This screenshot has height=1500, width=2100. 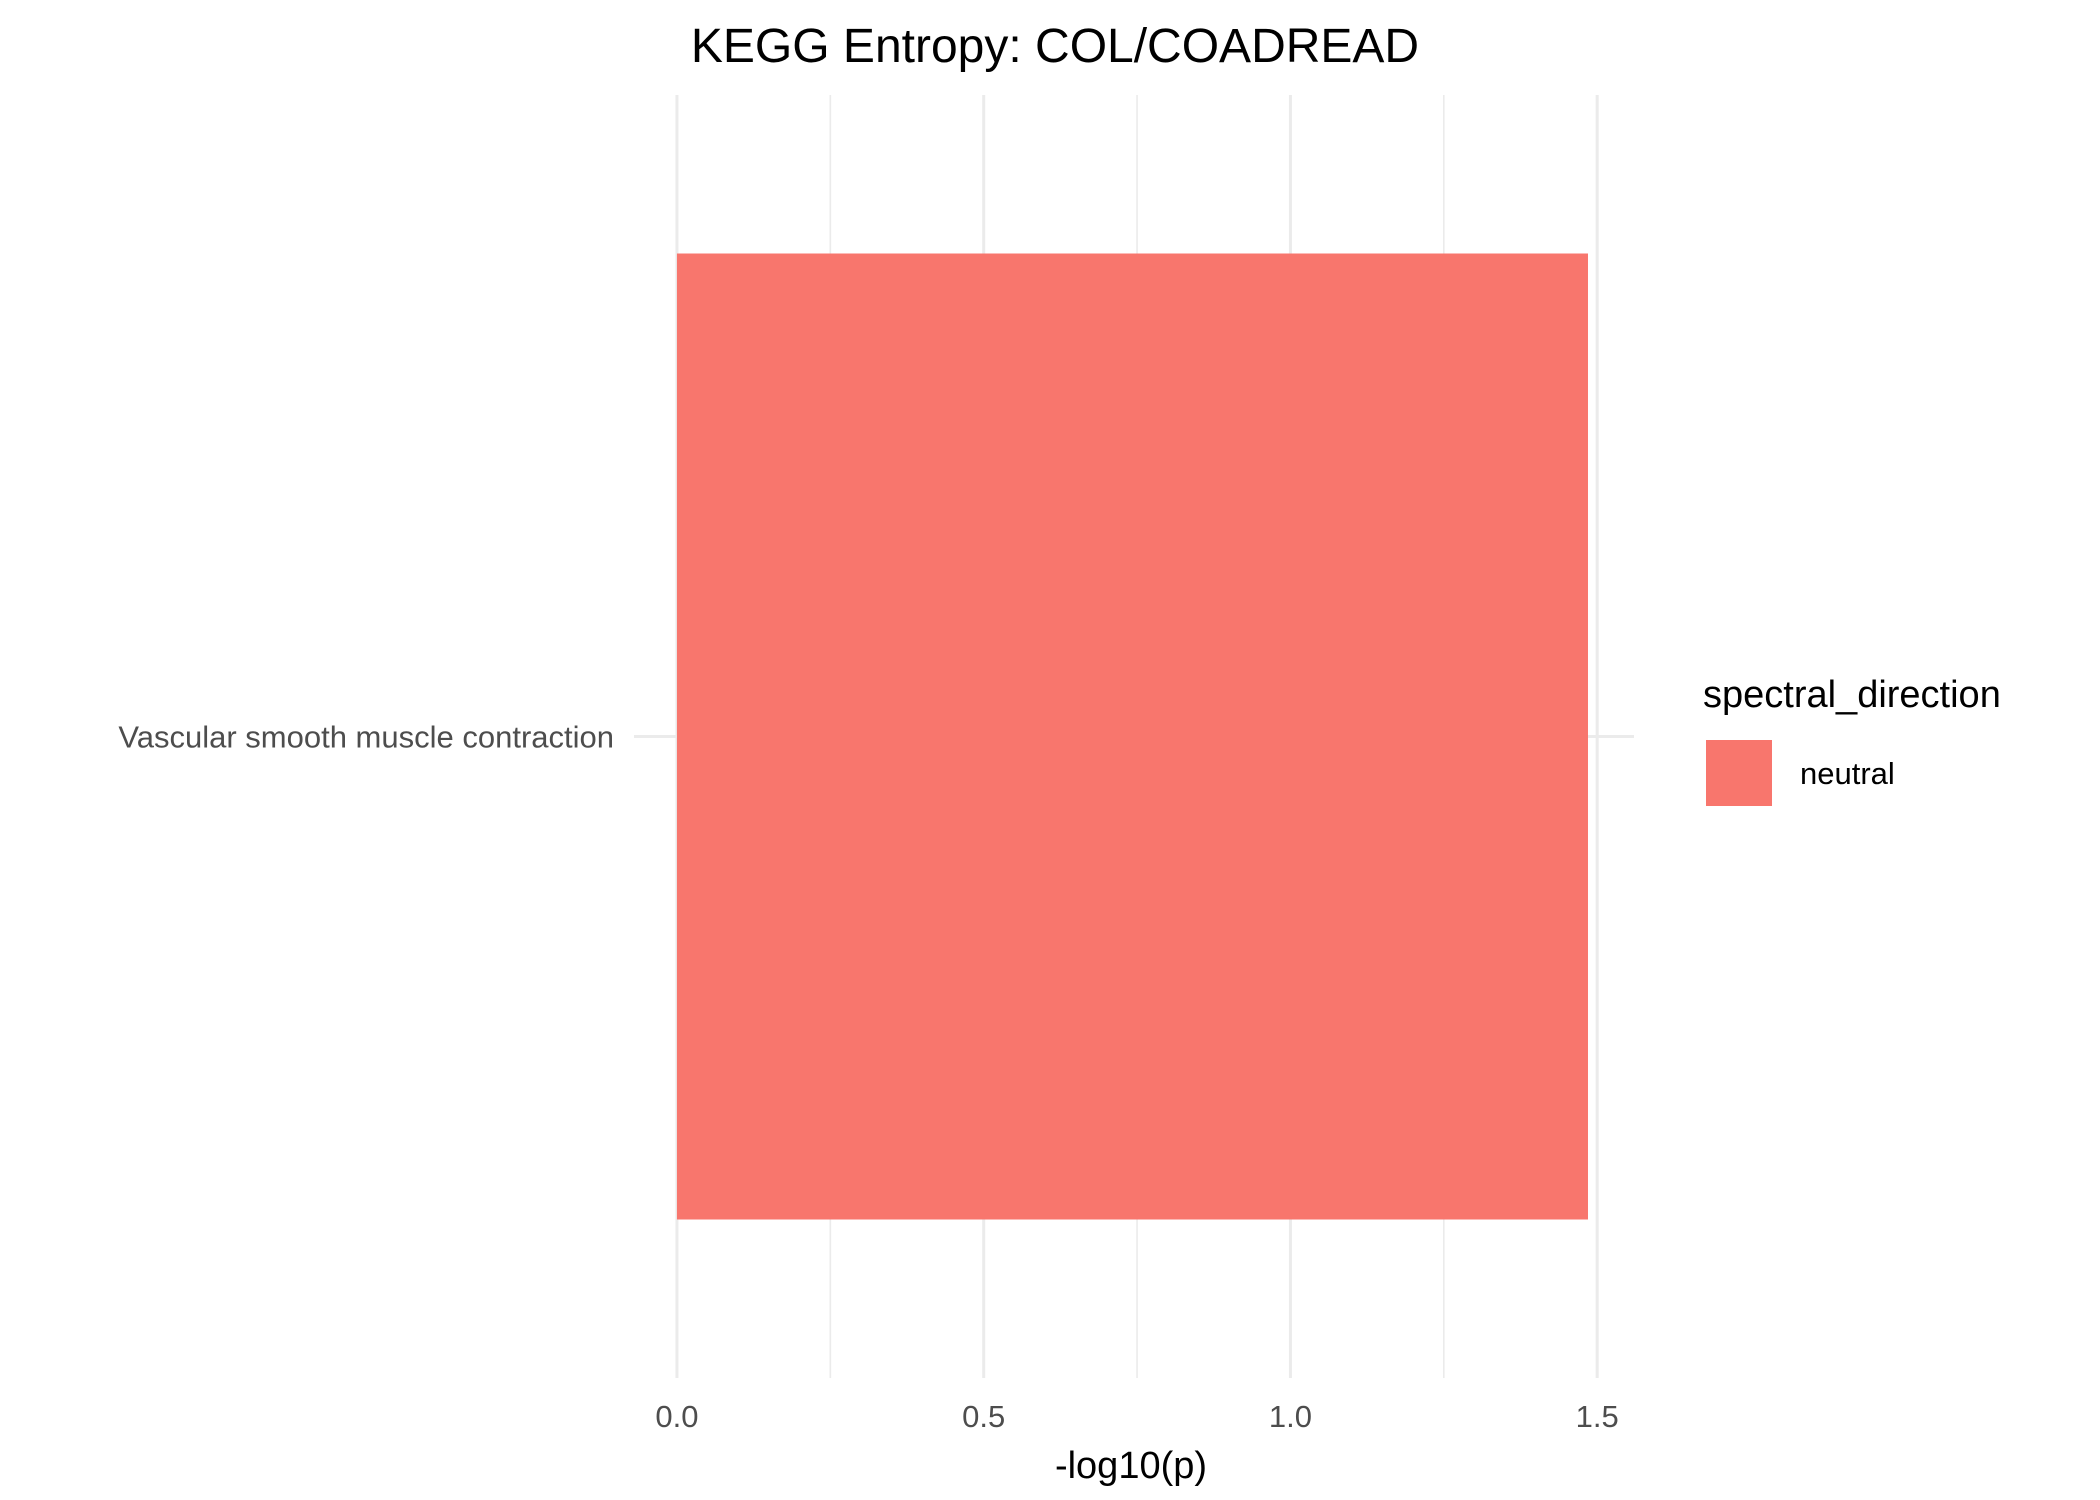 What do you see at coordinates (1290, 1416) in the screenshot?
I see `x-tick-label: 1.0` at bounding box center [1290, 1416].